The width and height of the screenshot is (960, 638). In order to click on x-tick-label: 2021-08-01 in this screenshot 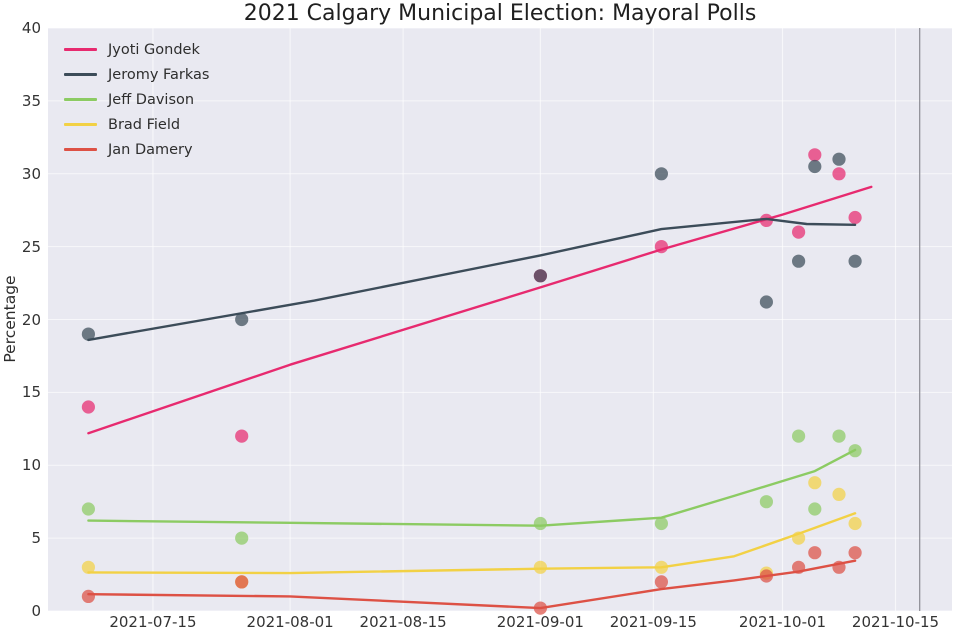, I will do `click(290, 622)`.